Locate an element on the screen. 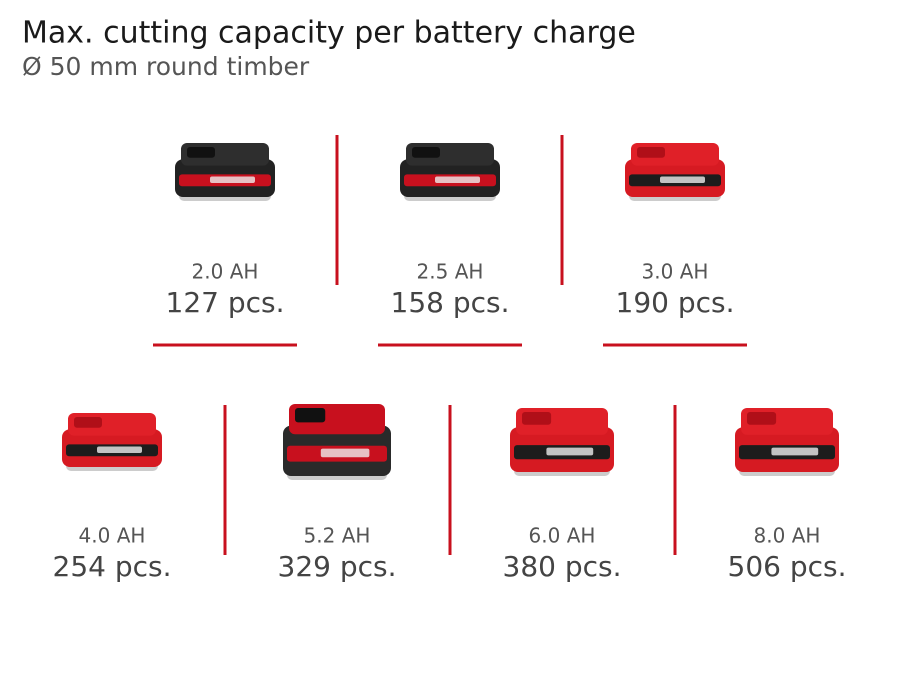 Image resolution: width=900 pixels, height=675 pixels. capacity-label: 3.0 AH is located at coordinates (675, 272).